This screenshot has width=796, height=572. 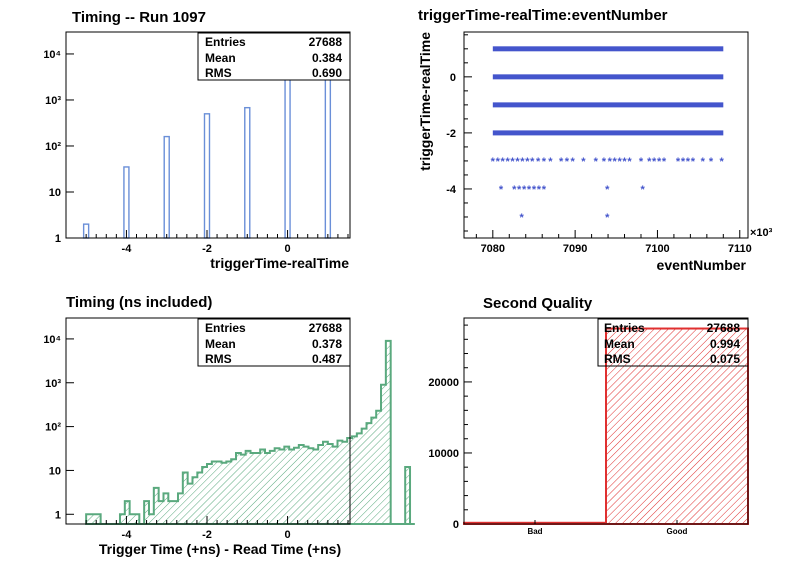 I want to click on panel-scatter-axes: 7080 7090 7100 7110 -4 -2 0, so click(x=599, y=144).